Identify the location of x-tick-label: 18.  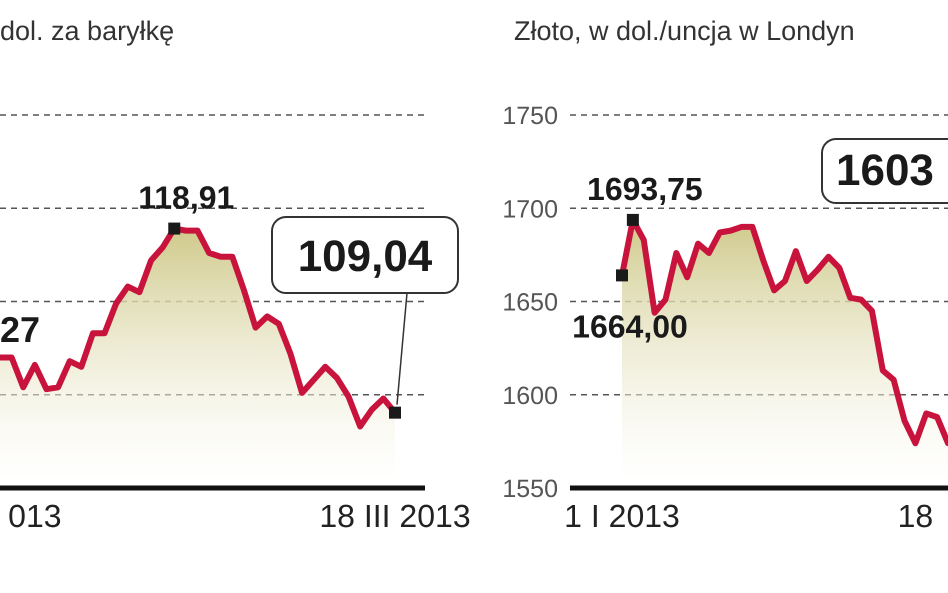
(916, 516).